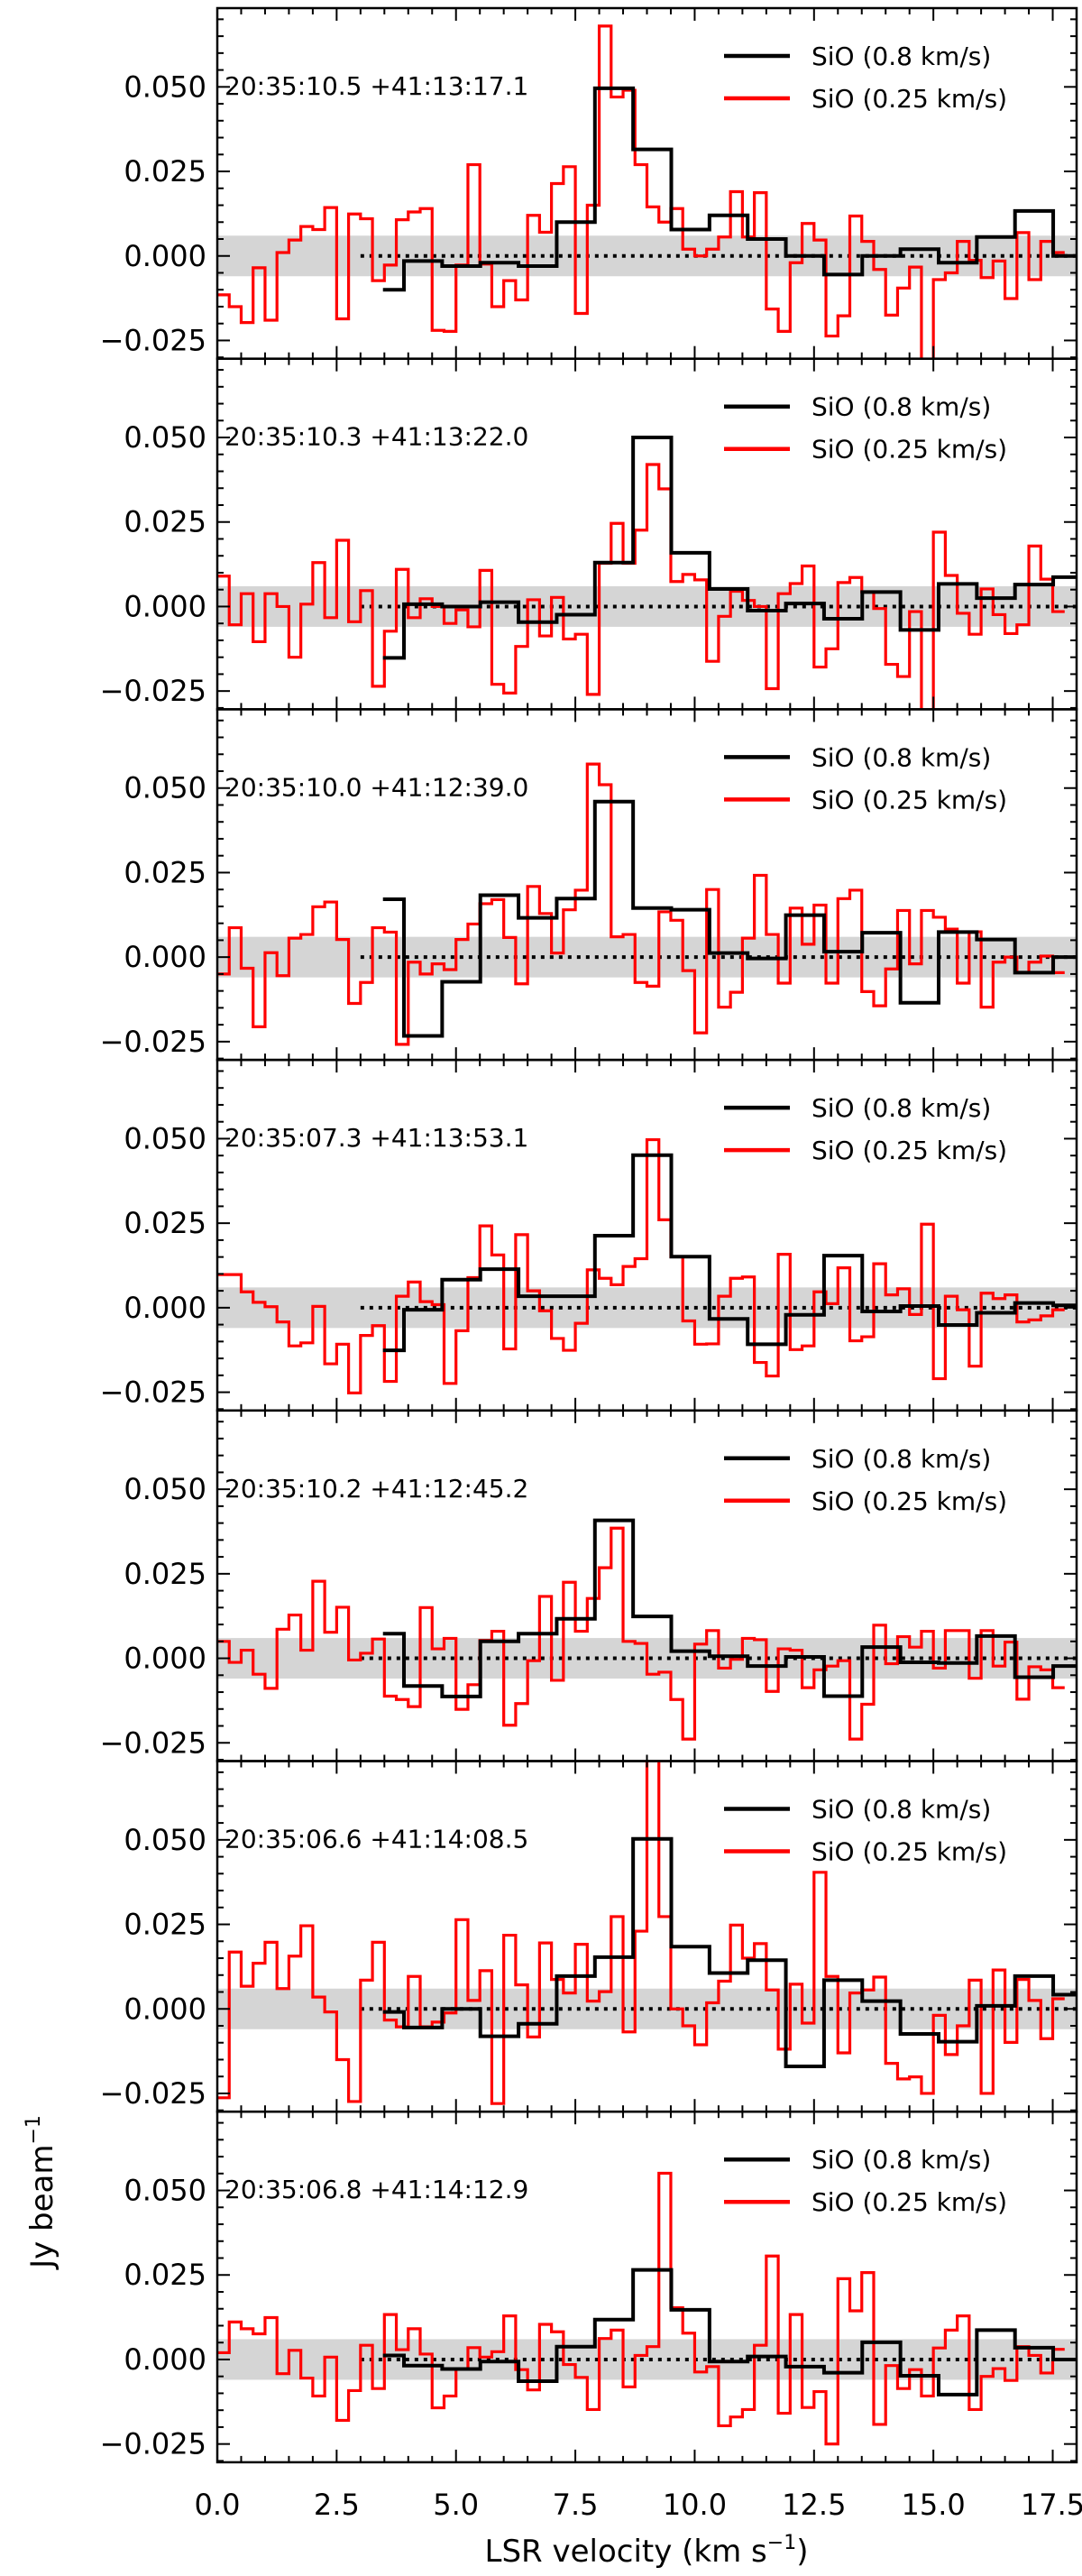  Describe the element at coordinates (638, 2505) in the screenshot. I see `x-tick-labels: 0.0 2.5 5.0 7.5 10.0 12.5 15.0 17.5` at that location.